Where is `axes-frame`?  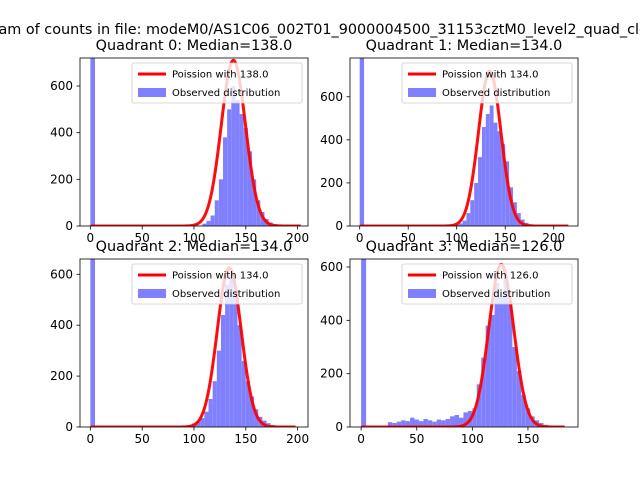 axes-frame is located at coordinates (464, 142).